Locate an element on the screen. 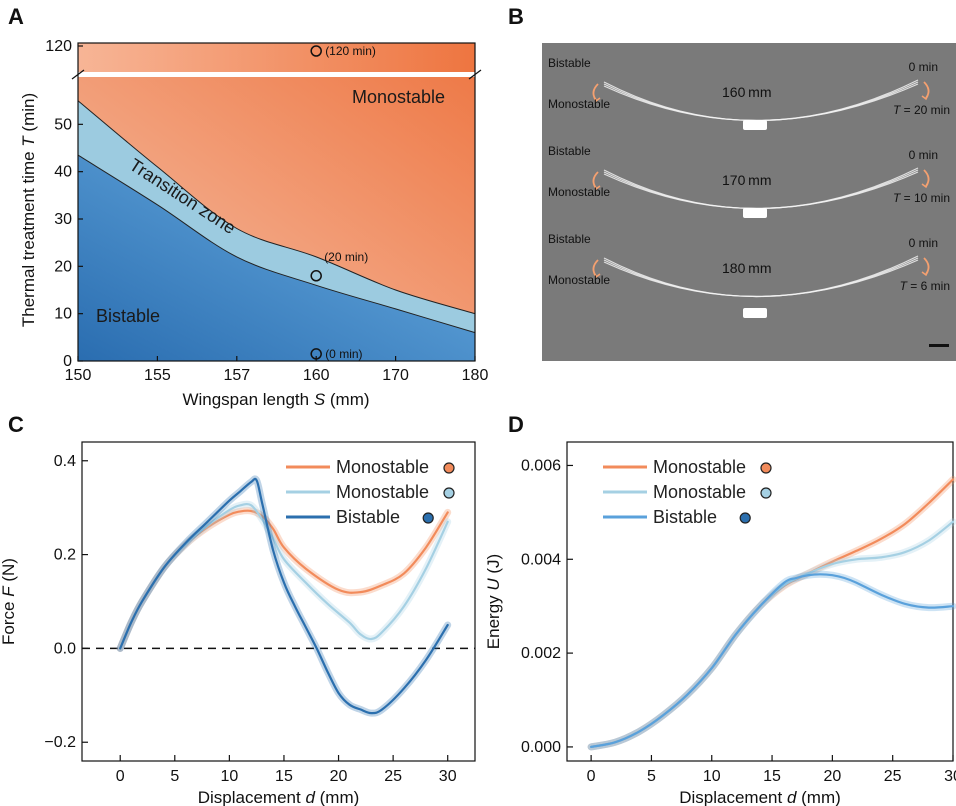  y-tick-label: 50 is located at coordinates (63, 124).